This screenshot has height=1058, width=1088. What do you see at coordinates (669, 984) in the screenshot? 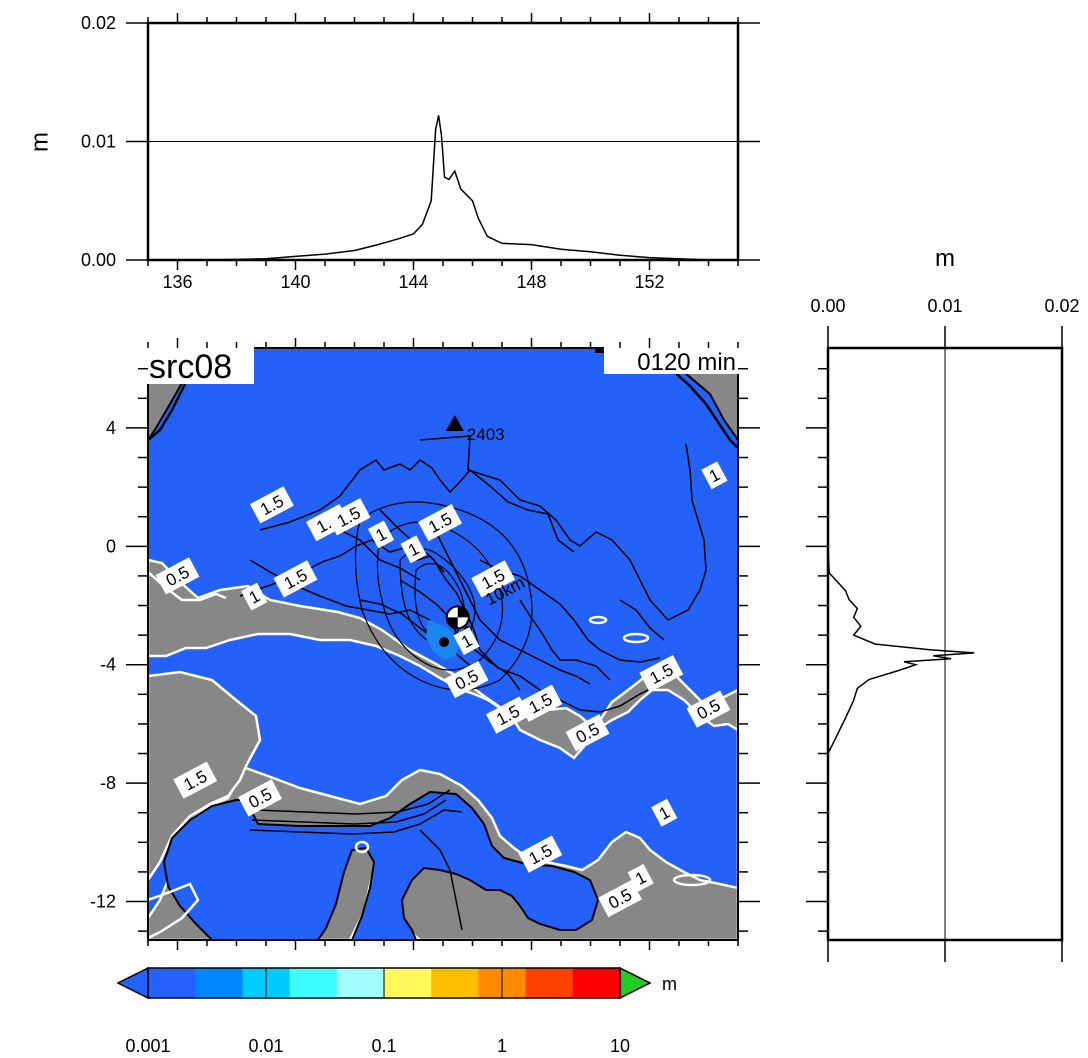
I see `colorbar-unit: m` at bounding box center [669, 984].